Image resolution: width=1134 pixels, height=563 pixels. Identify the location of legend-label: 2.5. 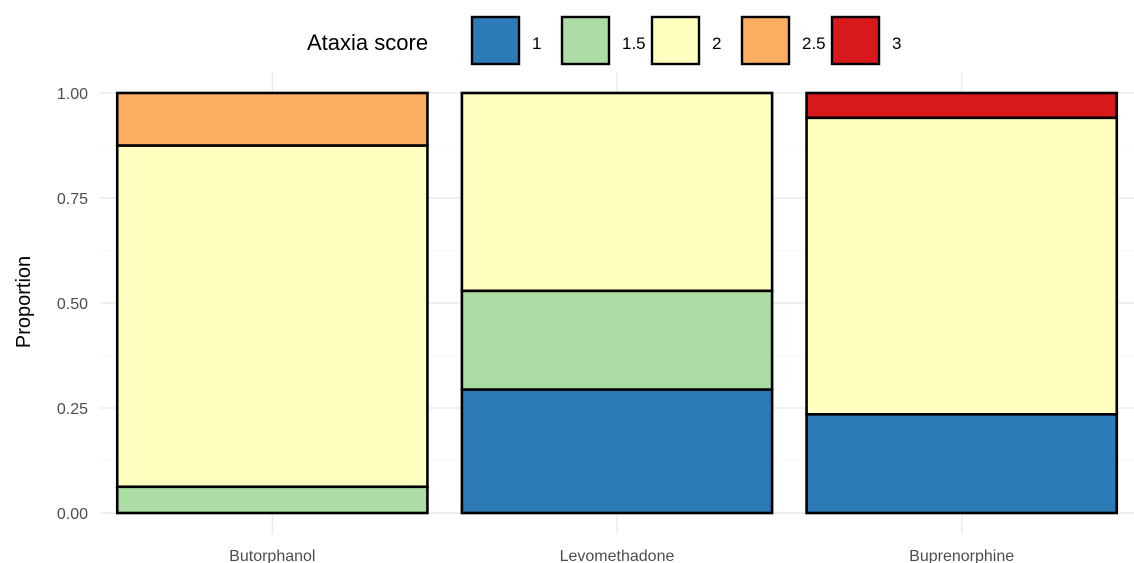
(814, 43).